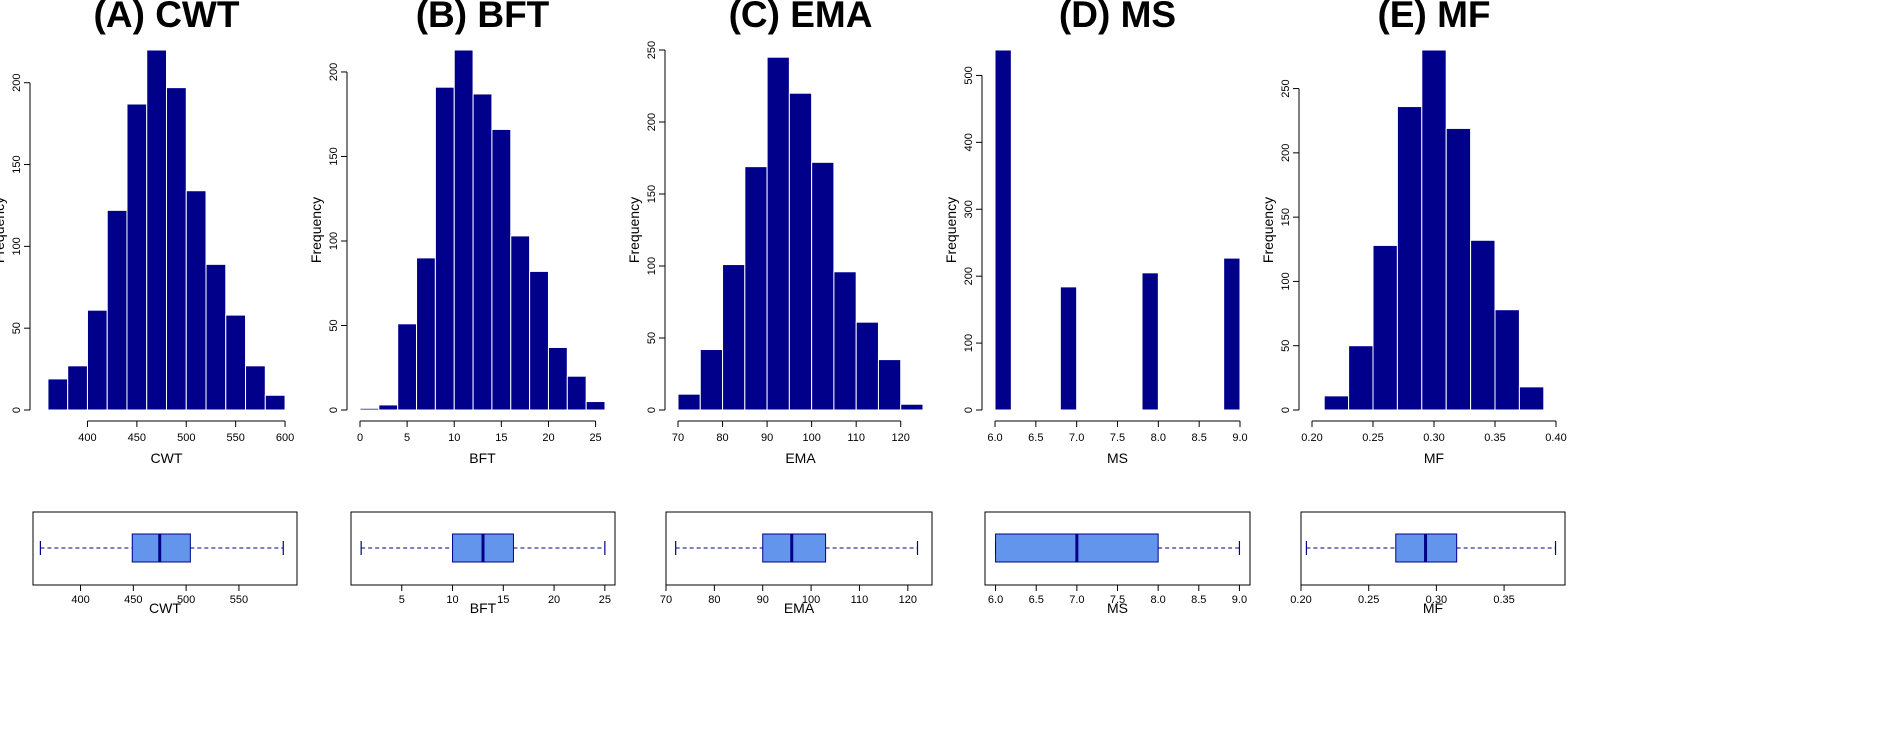  I want to click on boxplot-tick-label: 8.5, so click(1198, 600).